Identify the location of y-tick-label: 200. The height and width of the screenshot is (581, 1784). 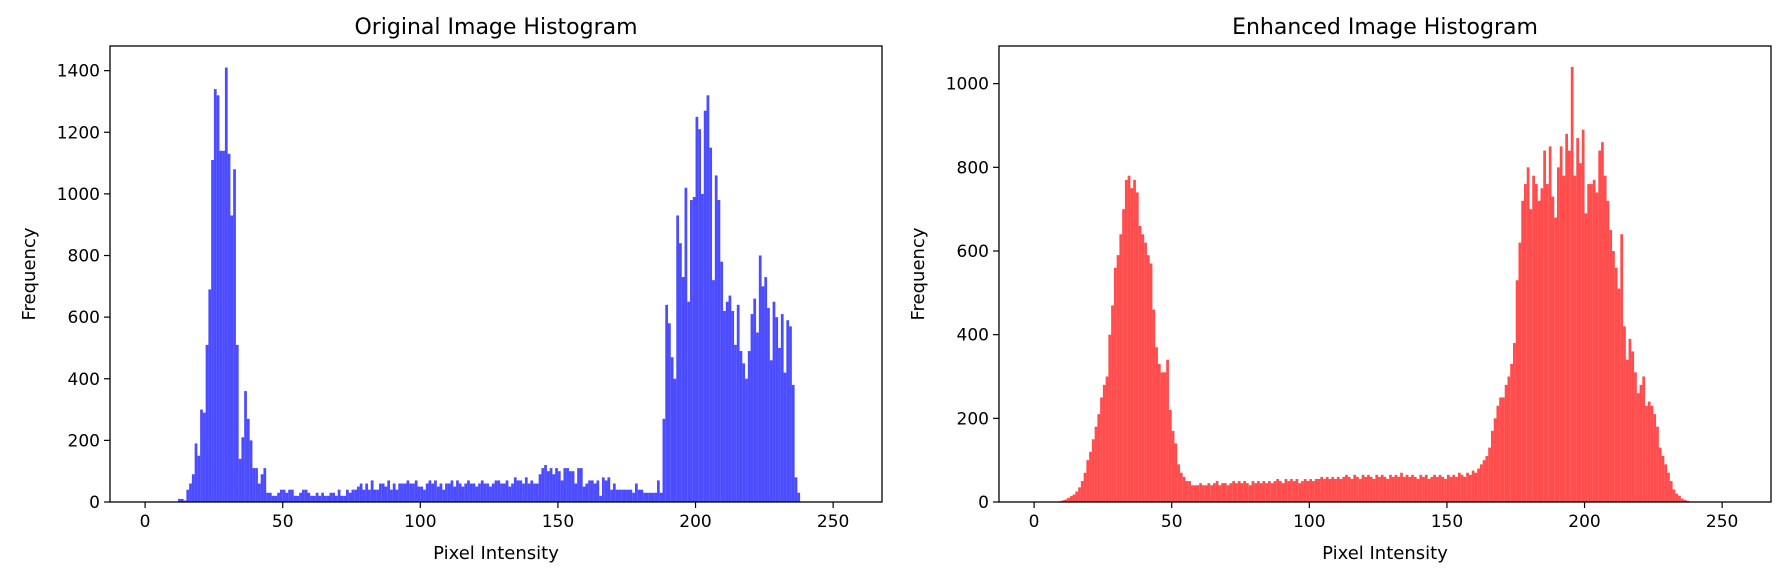
(973, 419).